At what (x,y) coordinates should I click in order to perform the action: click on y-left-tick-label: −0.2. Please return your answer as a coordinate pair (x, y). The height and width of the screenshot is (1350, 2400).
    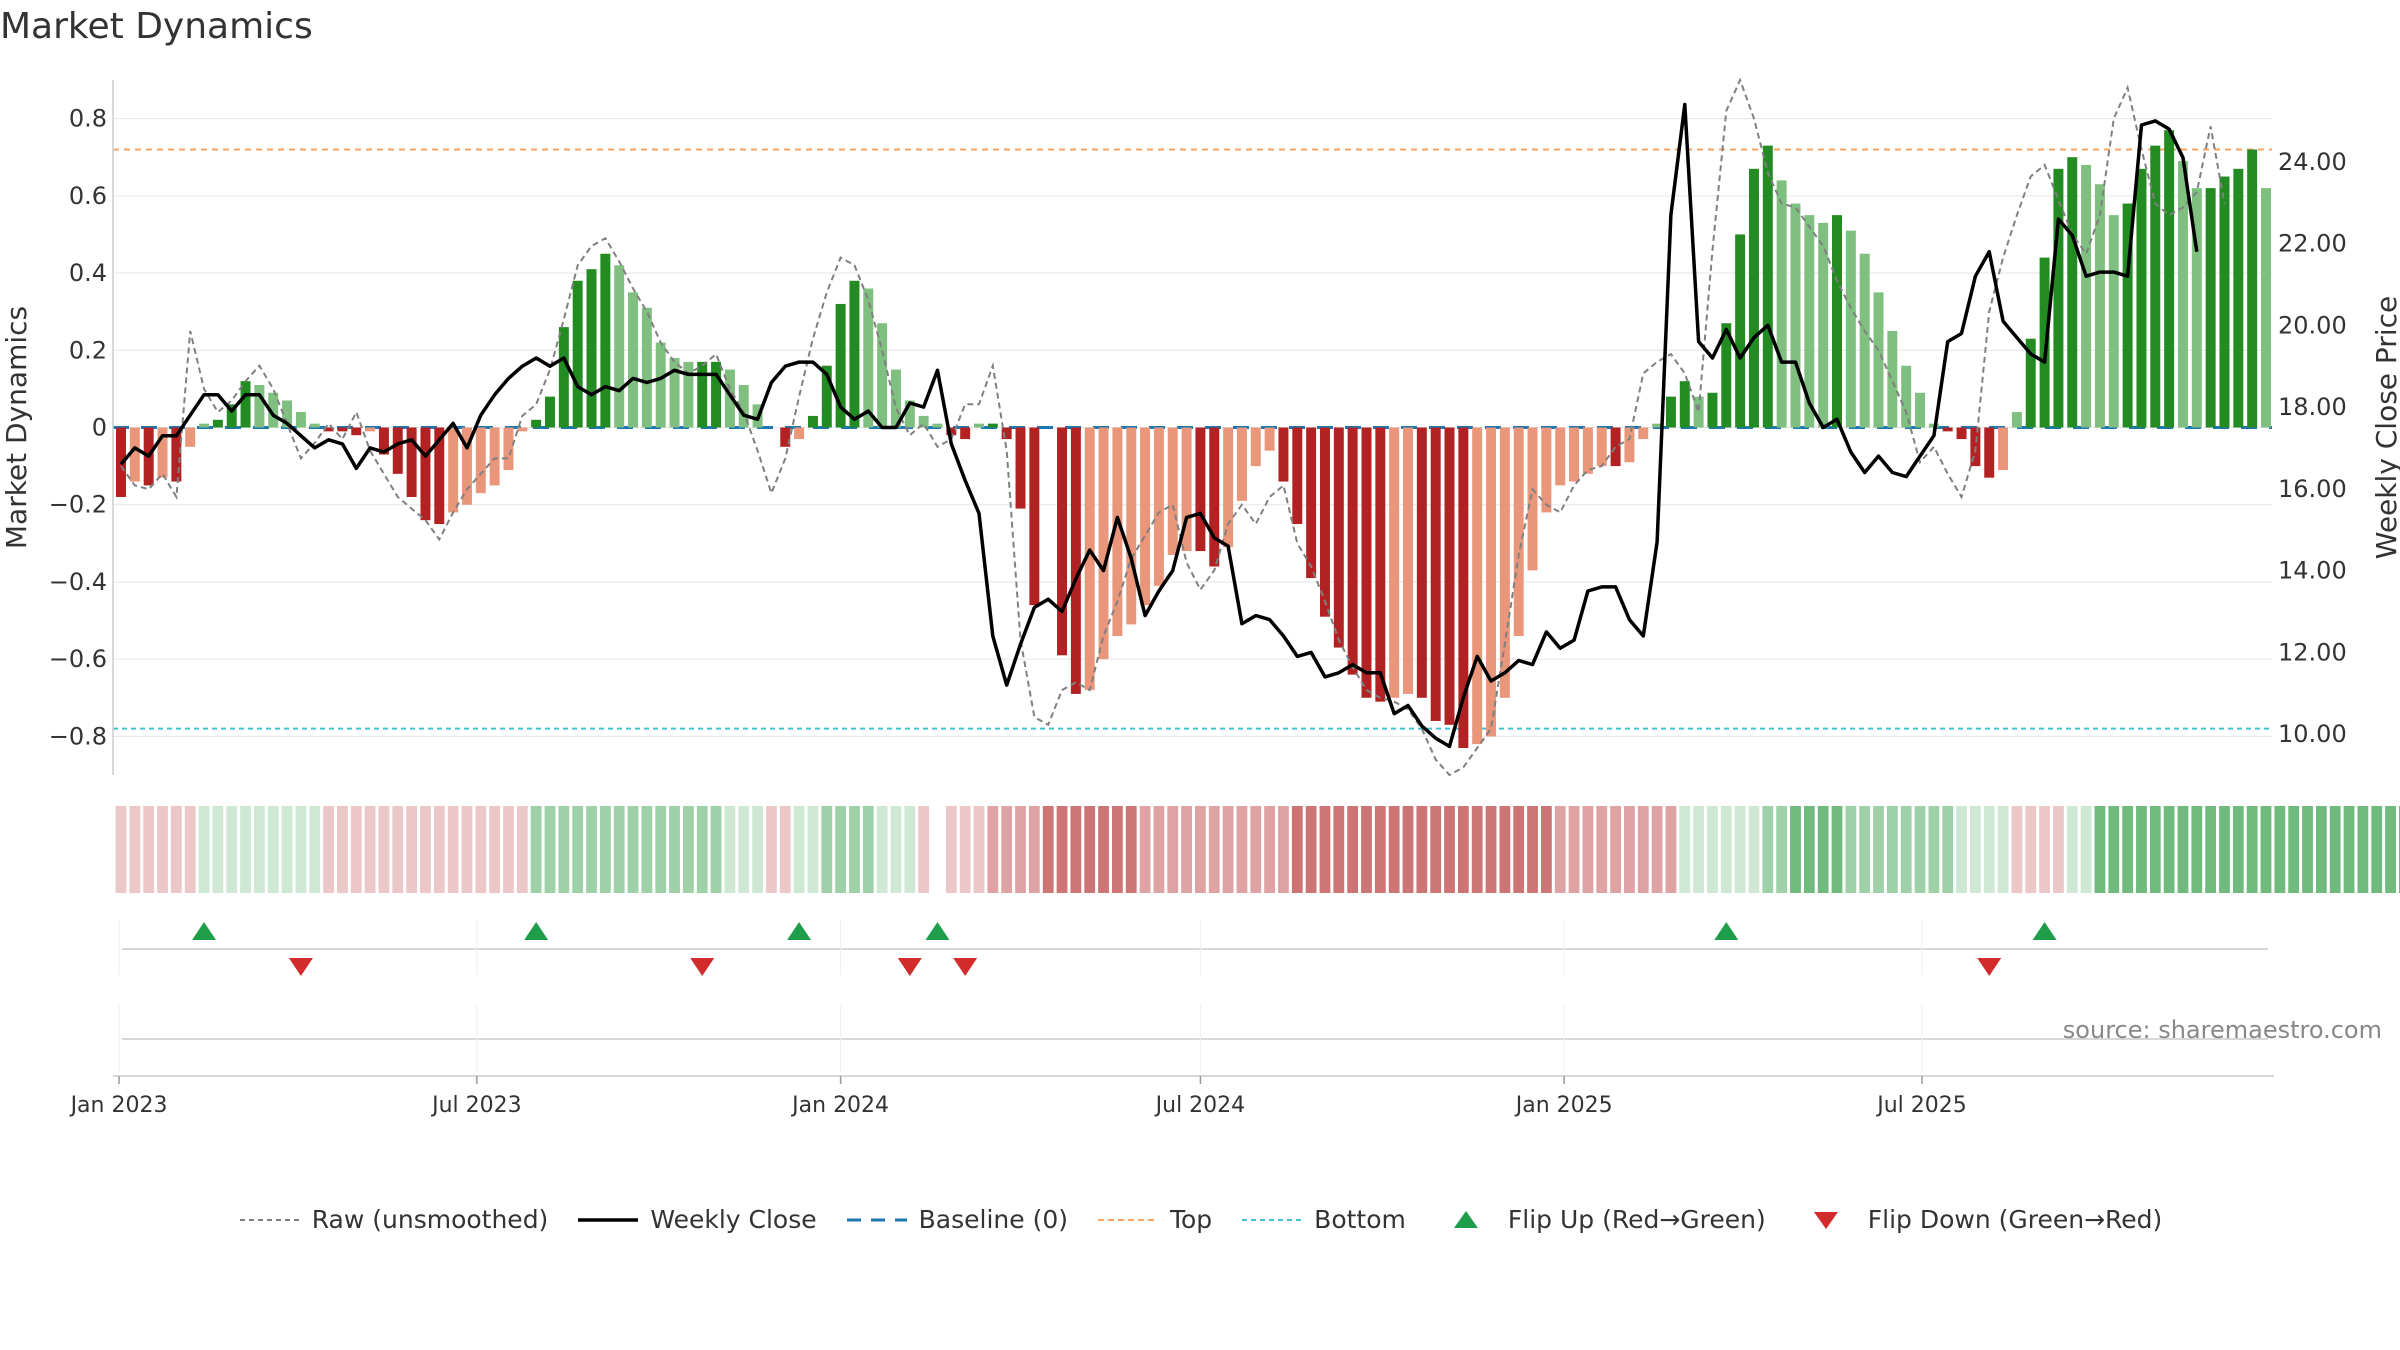
    Looking at the image, I should click on (78, 505).